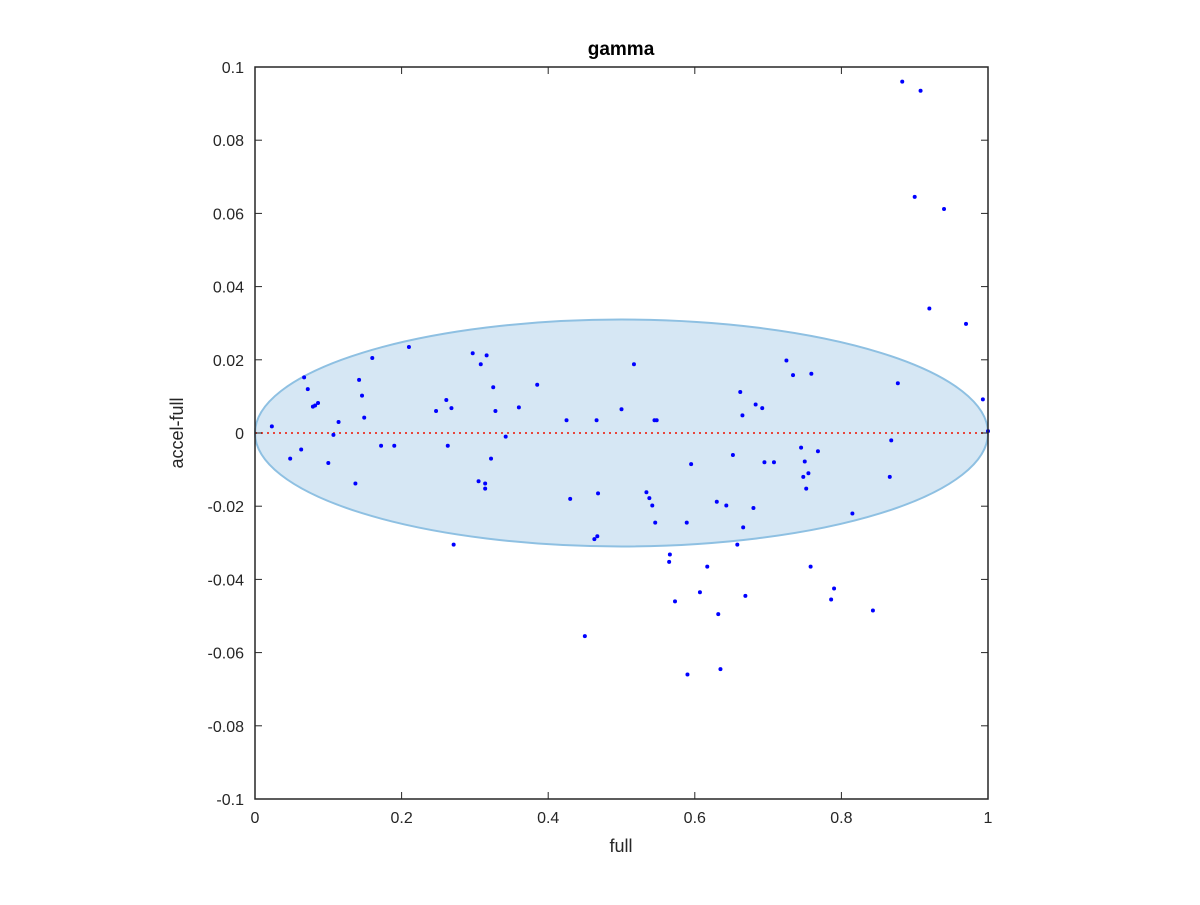  What do you see at coordinates (228, 214) in the screenshot?
I see `y-tick-label: 0.06` at bounding box center [228, 214].